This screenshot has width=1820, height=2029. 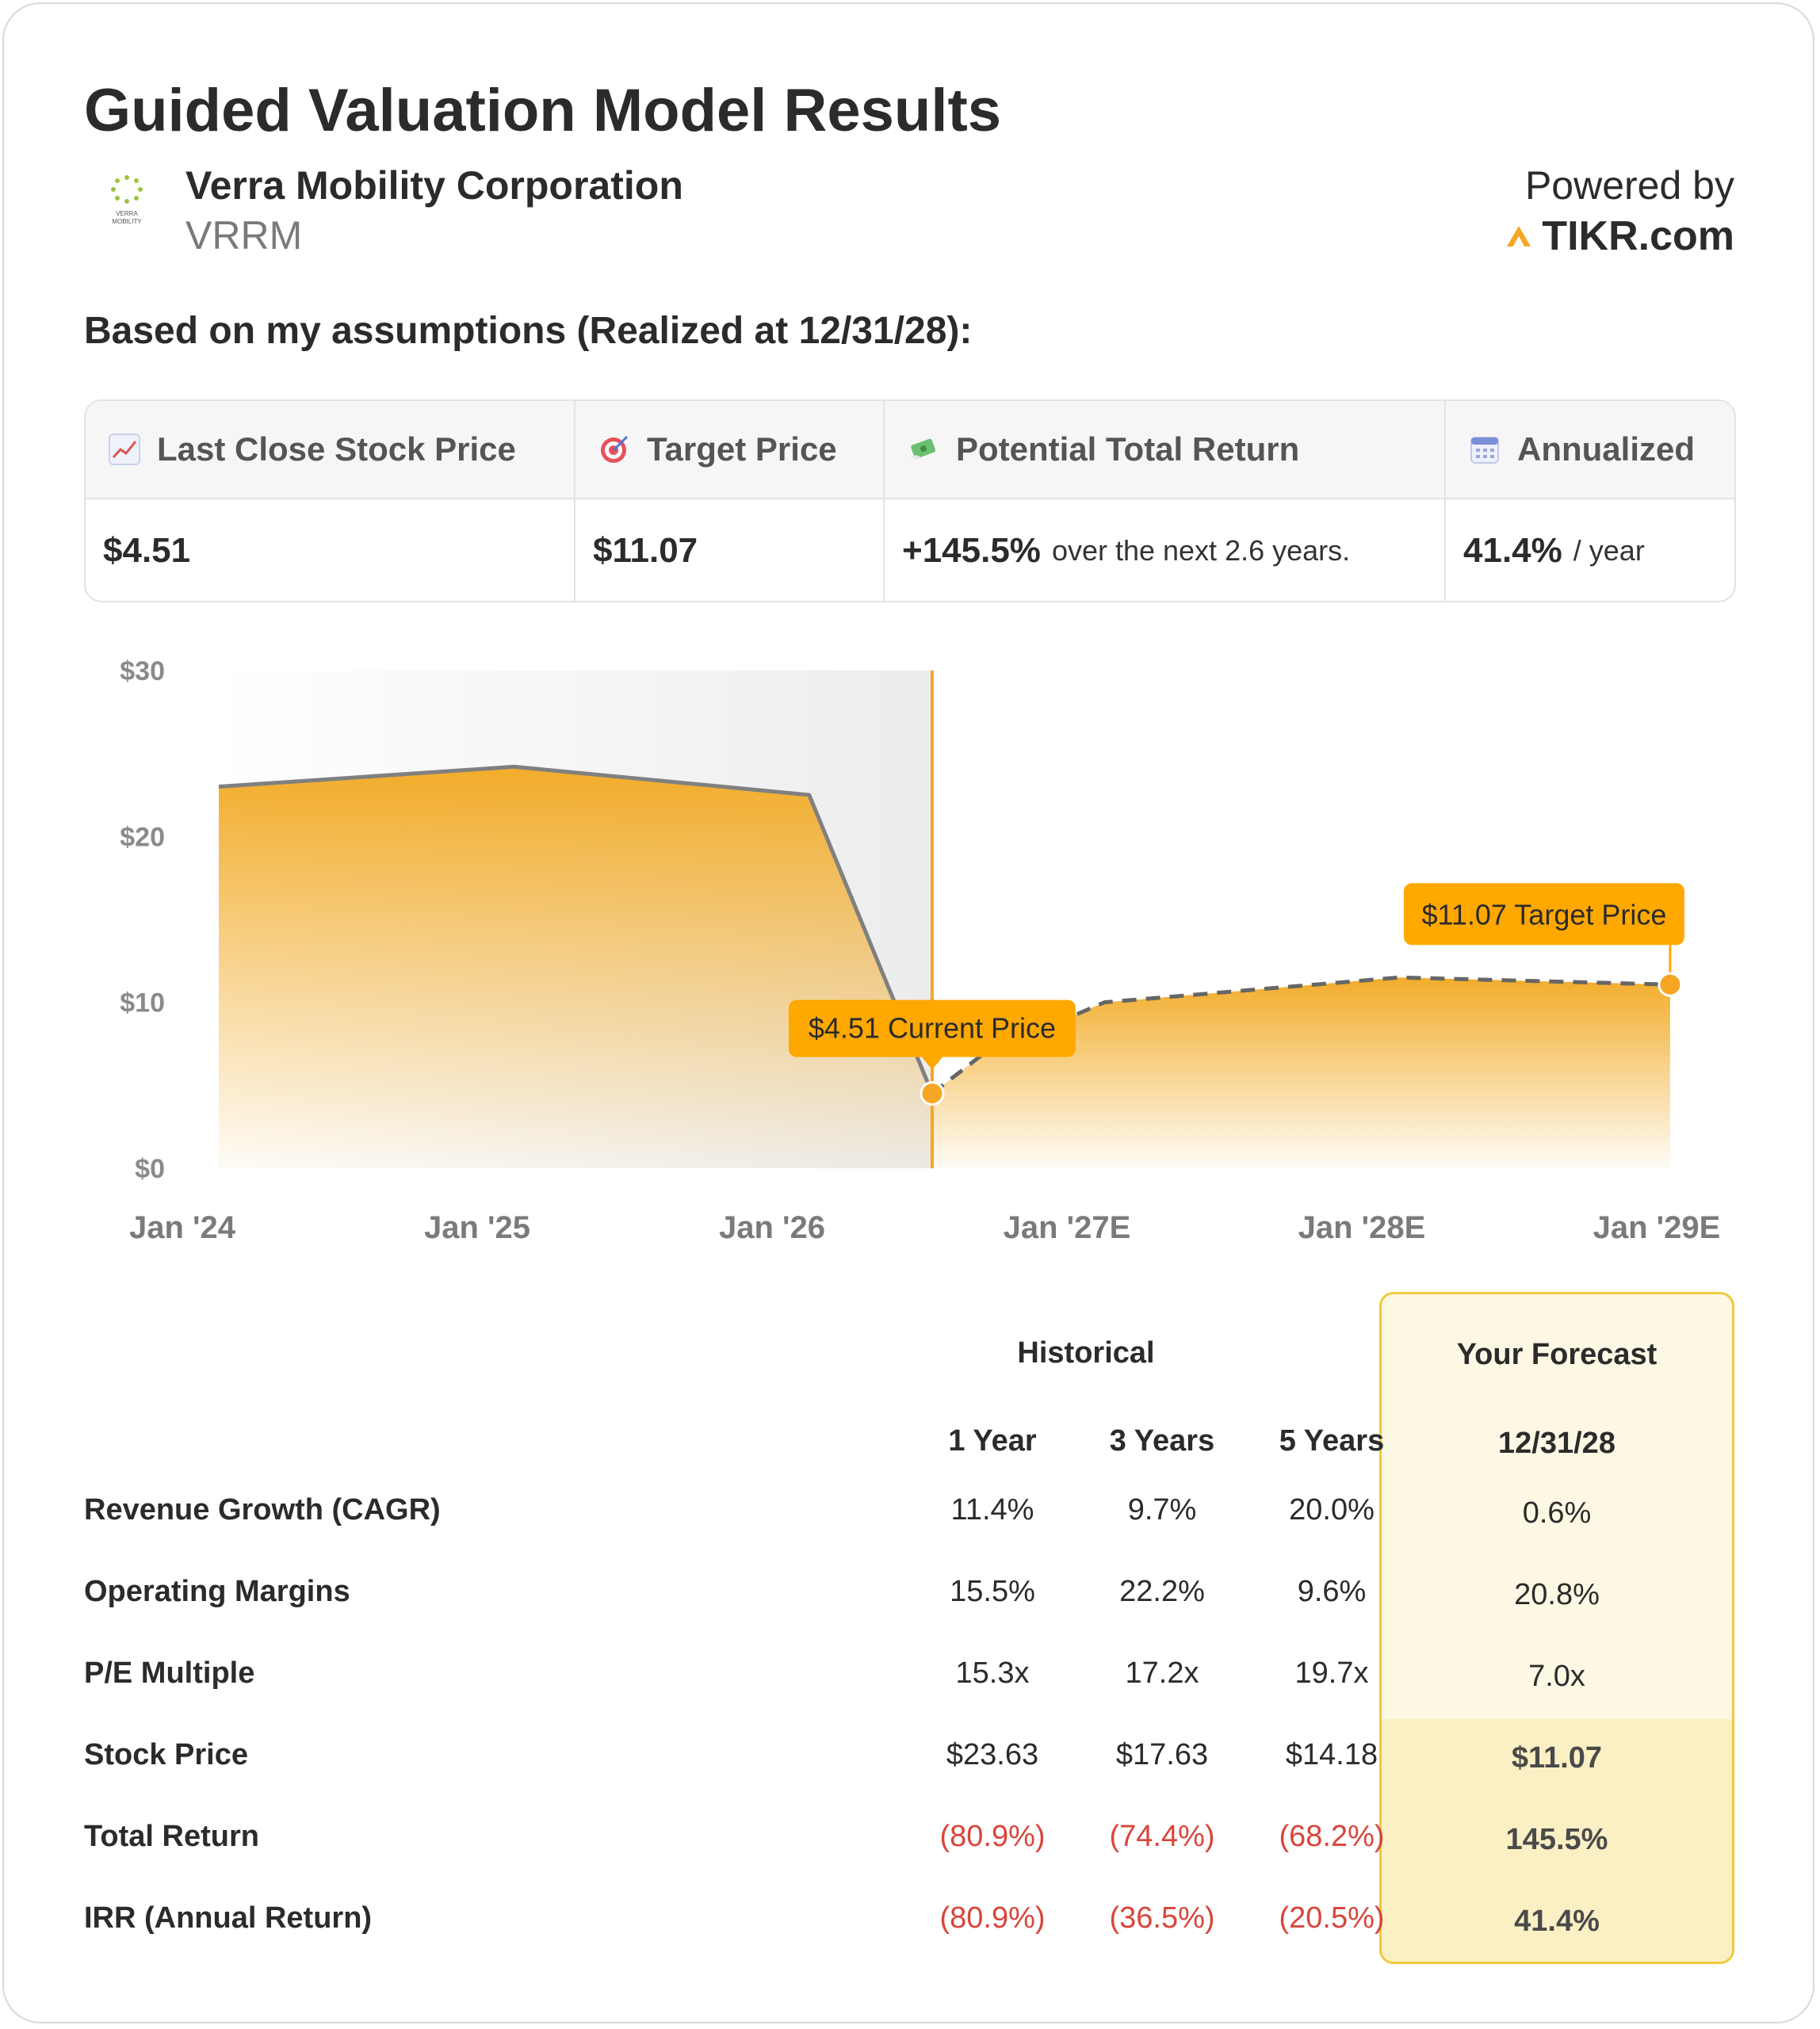 What do you see at coordinates (127, 200) in the screenshot?
I see `company-logo: VERRA MOBILITY` at bounding box center [127, 200].